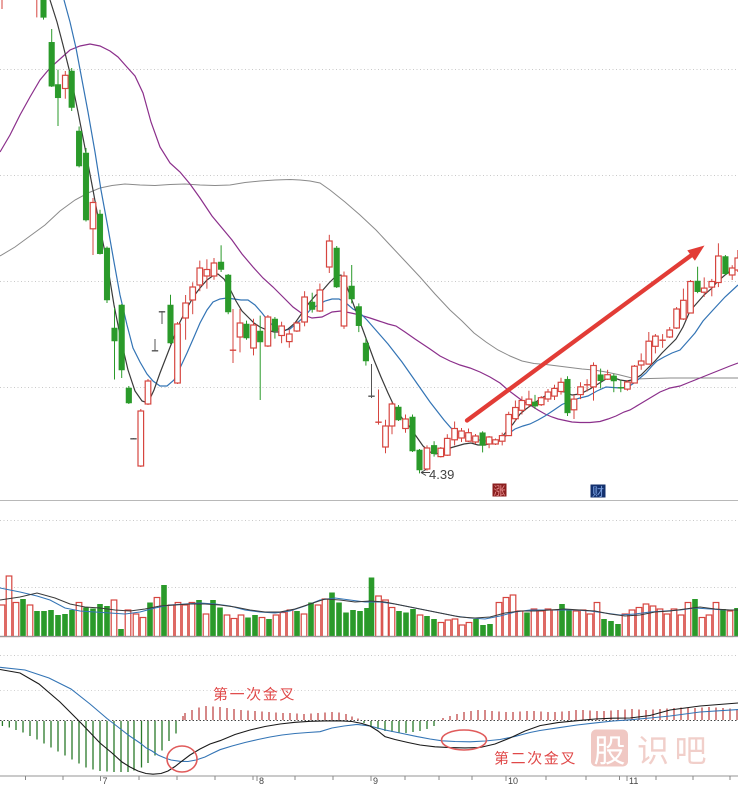 The image size is (738, 790). I want to click on svg-text: 8, so click(261, 780).